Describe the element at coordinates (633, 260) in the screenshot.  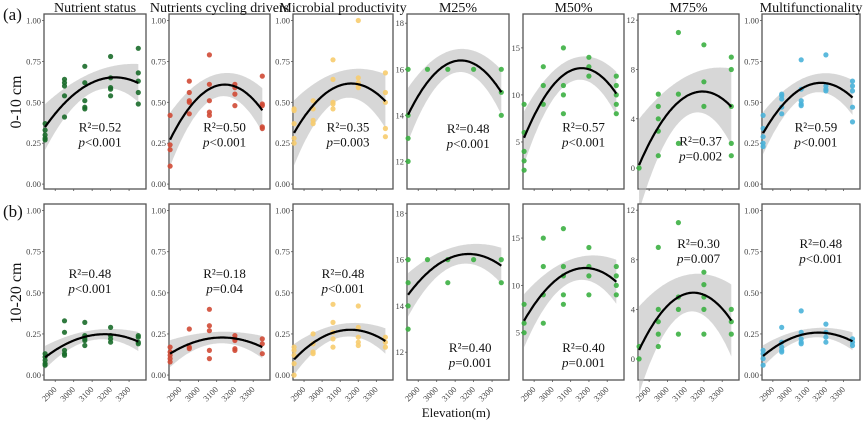
I see `y-tick-label: 8` at that location.